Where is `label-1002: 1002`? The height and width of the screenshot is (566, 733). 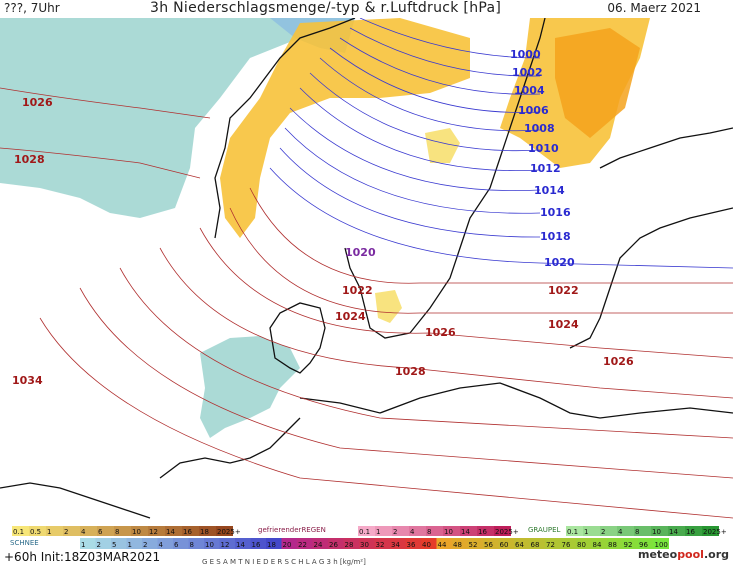
label-1002: 1002 is located at coordinates (527, 72).